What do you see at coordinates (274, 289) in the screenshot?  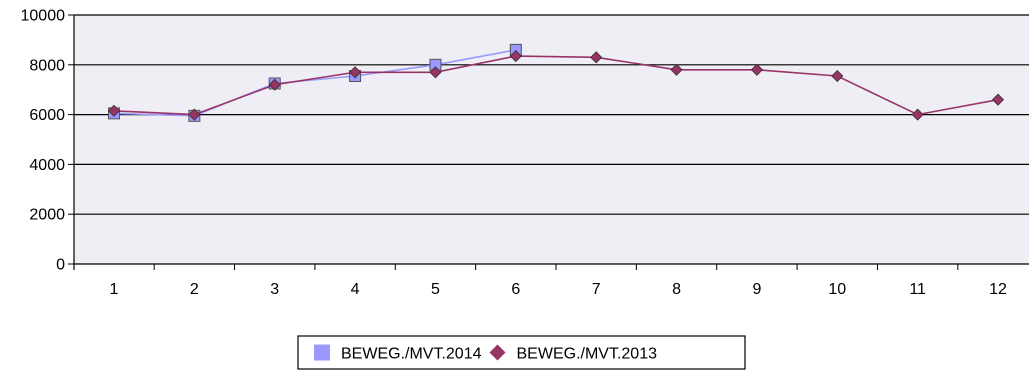 I see `x-tick-label: 3` at bounding box center [274, 289].